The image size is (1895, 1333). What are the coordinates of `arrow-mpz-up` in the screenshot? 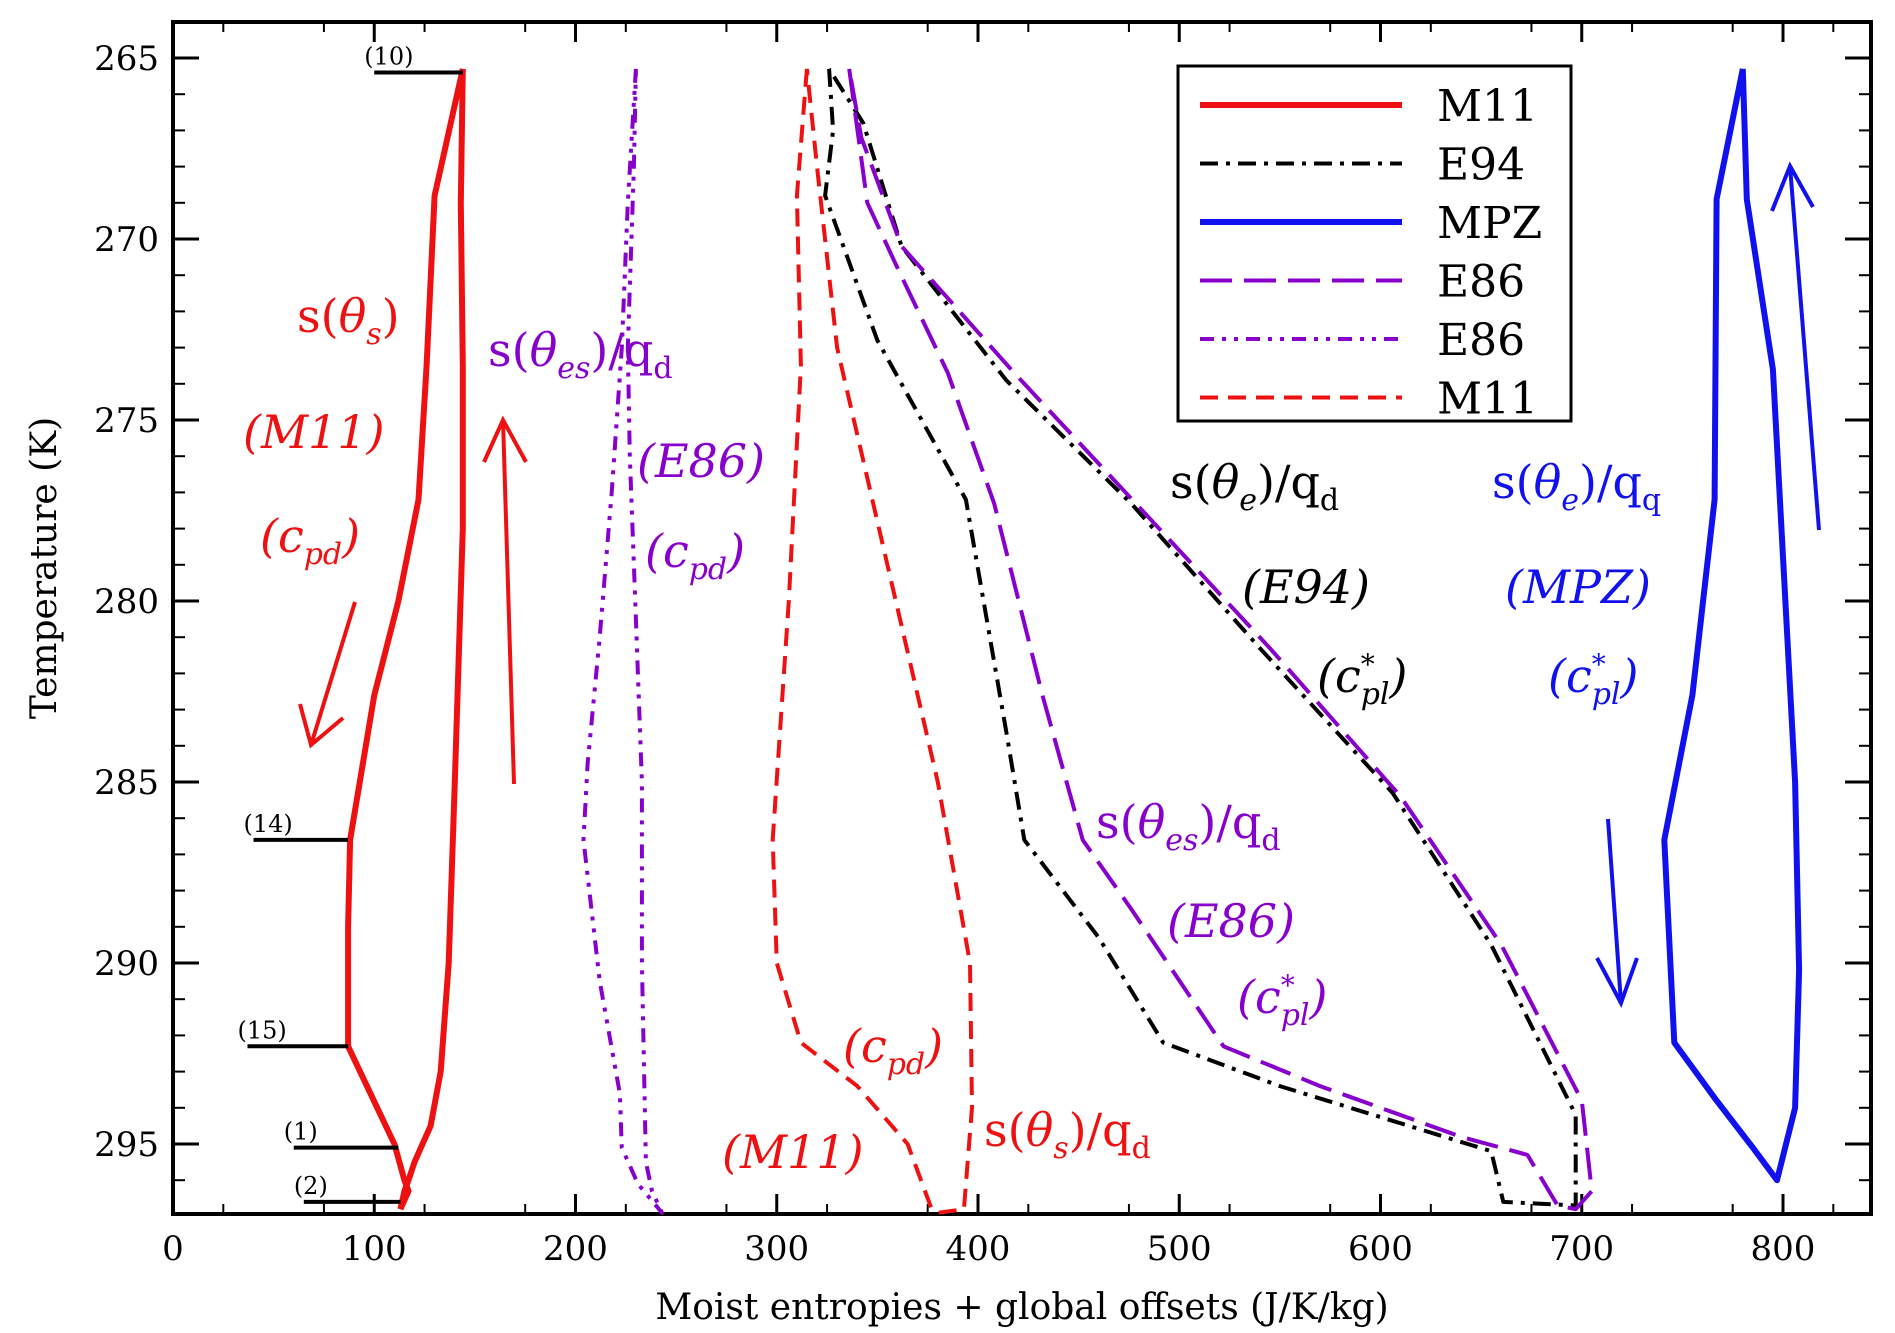 It's located at (1795, 346).